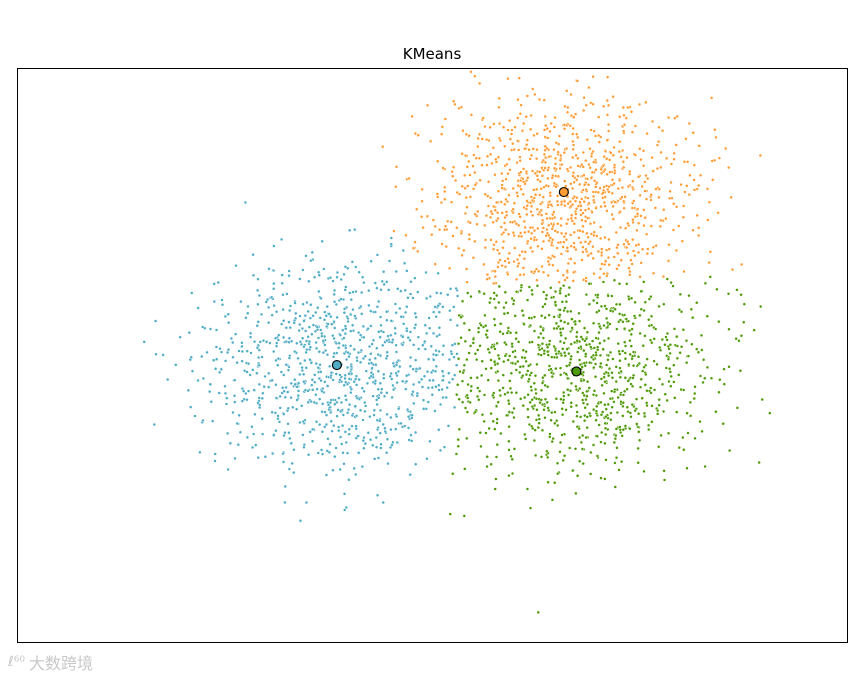 The width and height of the screenshot is (864, 677). I want to click on cluster-center, so click(563, 192).